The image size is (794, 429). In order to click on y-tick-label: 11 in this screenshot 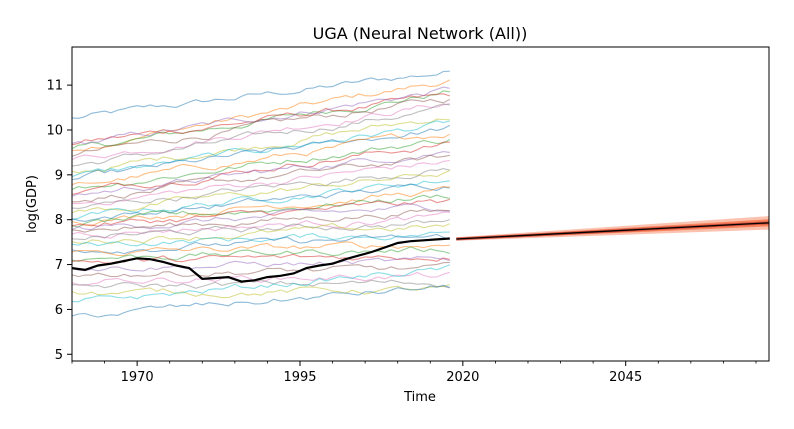, I will do `click(54, 86)`.